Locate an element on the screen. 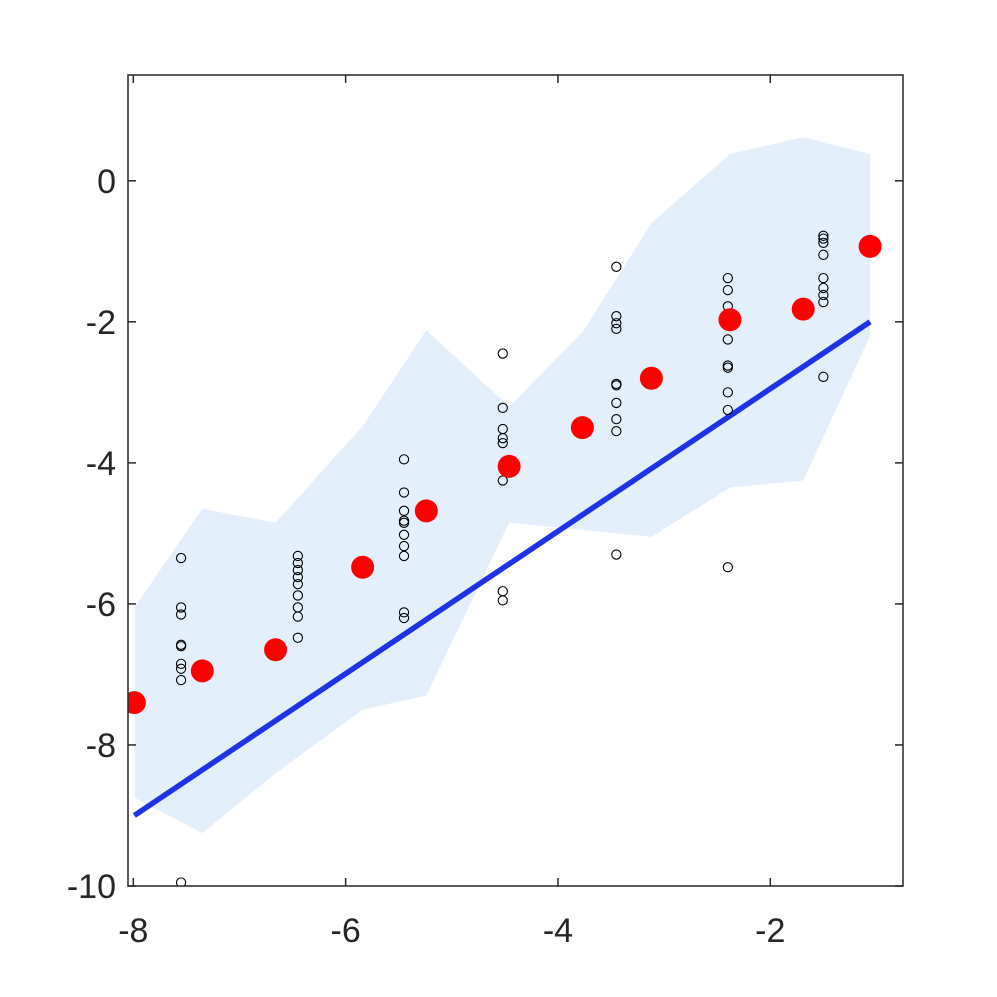 The height and width of the screenshot is (997, 997). x-tick-label: -4 is located at coordinates (558, 931).